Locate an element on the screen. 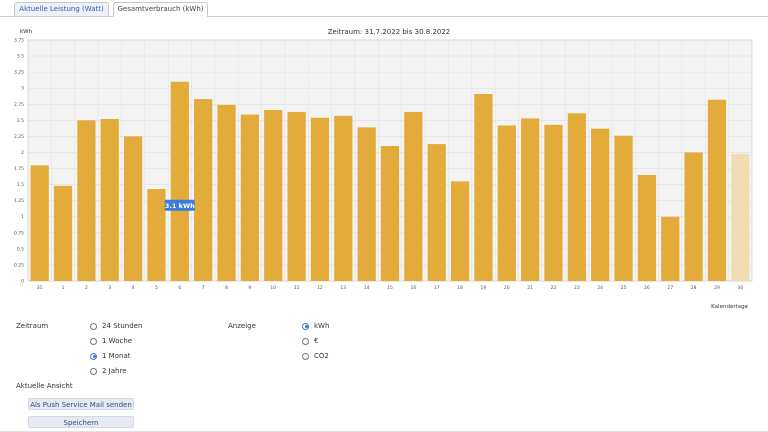  radio-24-stunden is located at coordinates (93, 326).